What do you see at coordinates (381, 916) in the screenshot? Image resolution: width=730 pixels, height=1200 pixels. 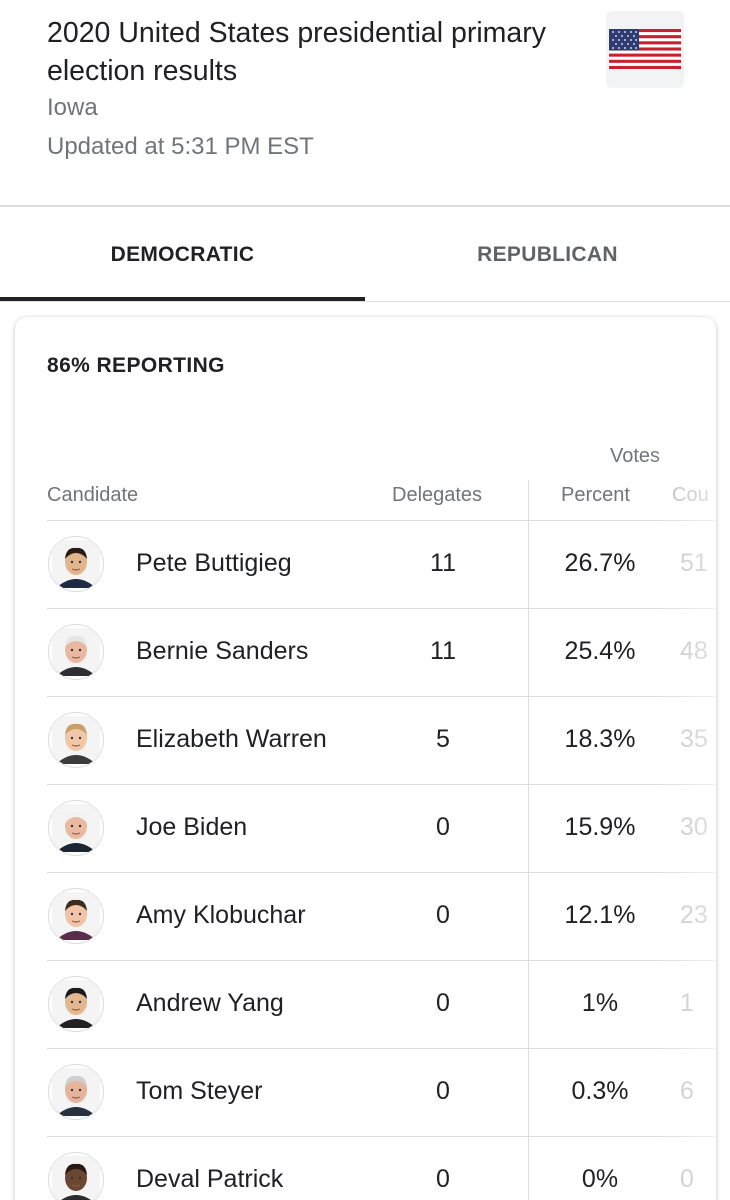 I see `candidate-row: Amy Klobuchar 0 12.1% 23` at bounding box center [381, 916].